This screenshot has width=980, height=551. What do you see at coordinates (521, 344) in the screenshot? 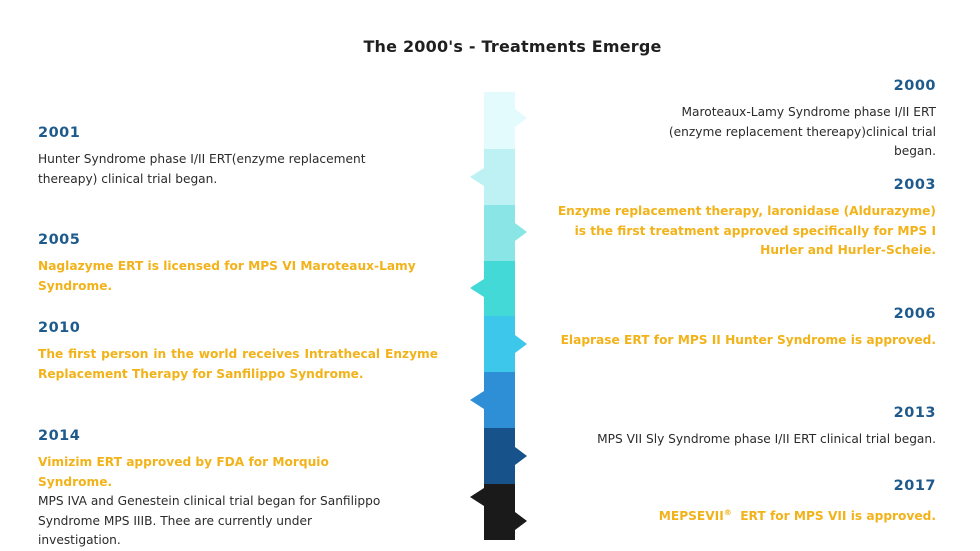
I see `timeline-pointer-2006` at bounding box center [521, 344].